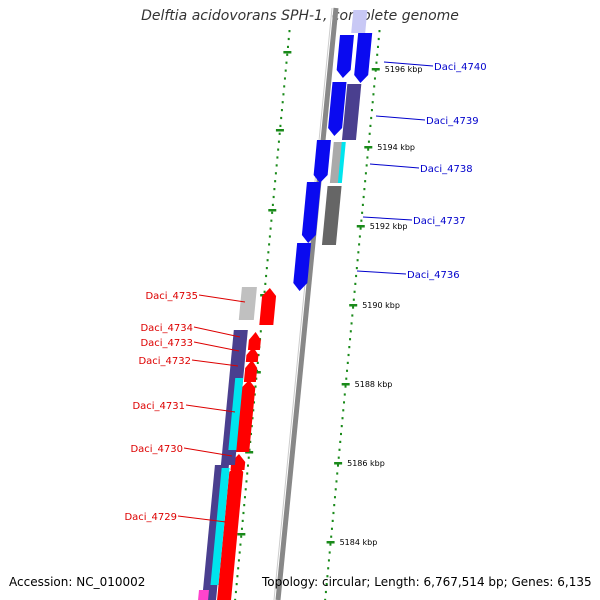  Describe the element at coordinates (446, 169) in the screenshot. I see `gene-label-forward: Daci_4738` at that location.